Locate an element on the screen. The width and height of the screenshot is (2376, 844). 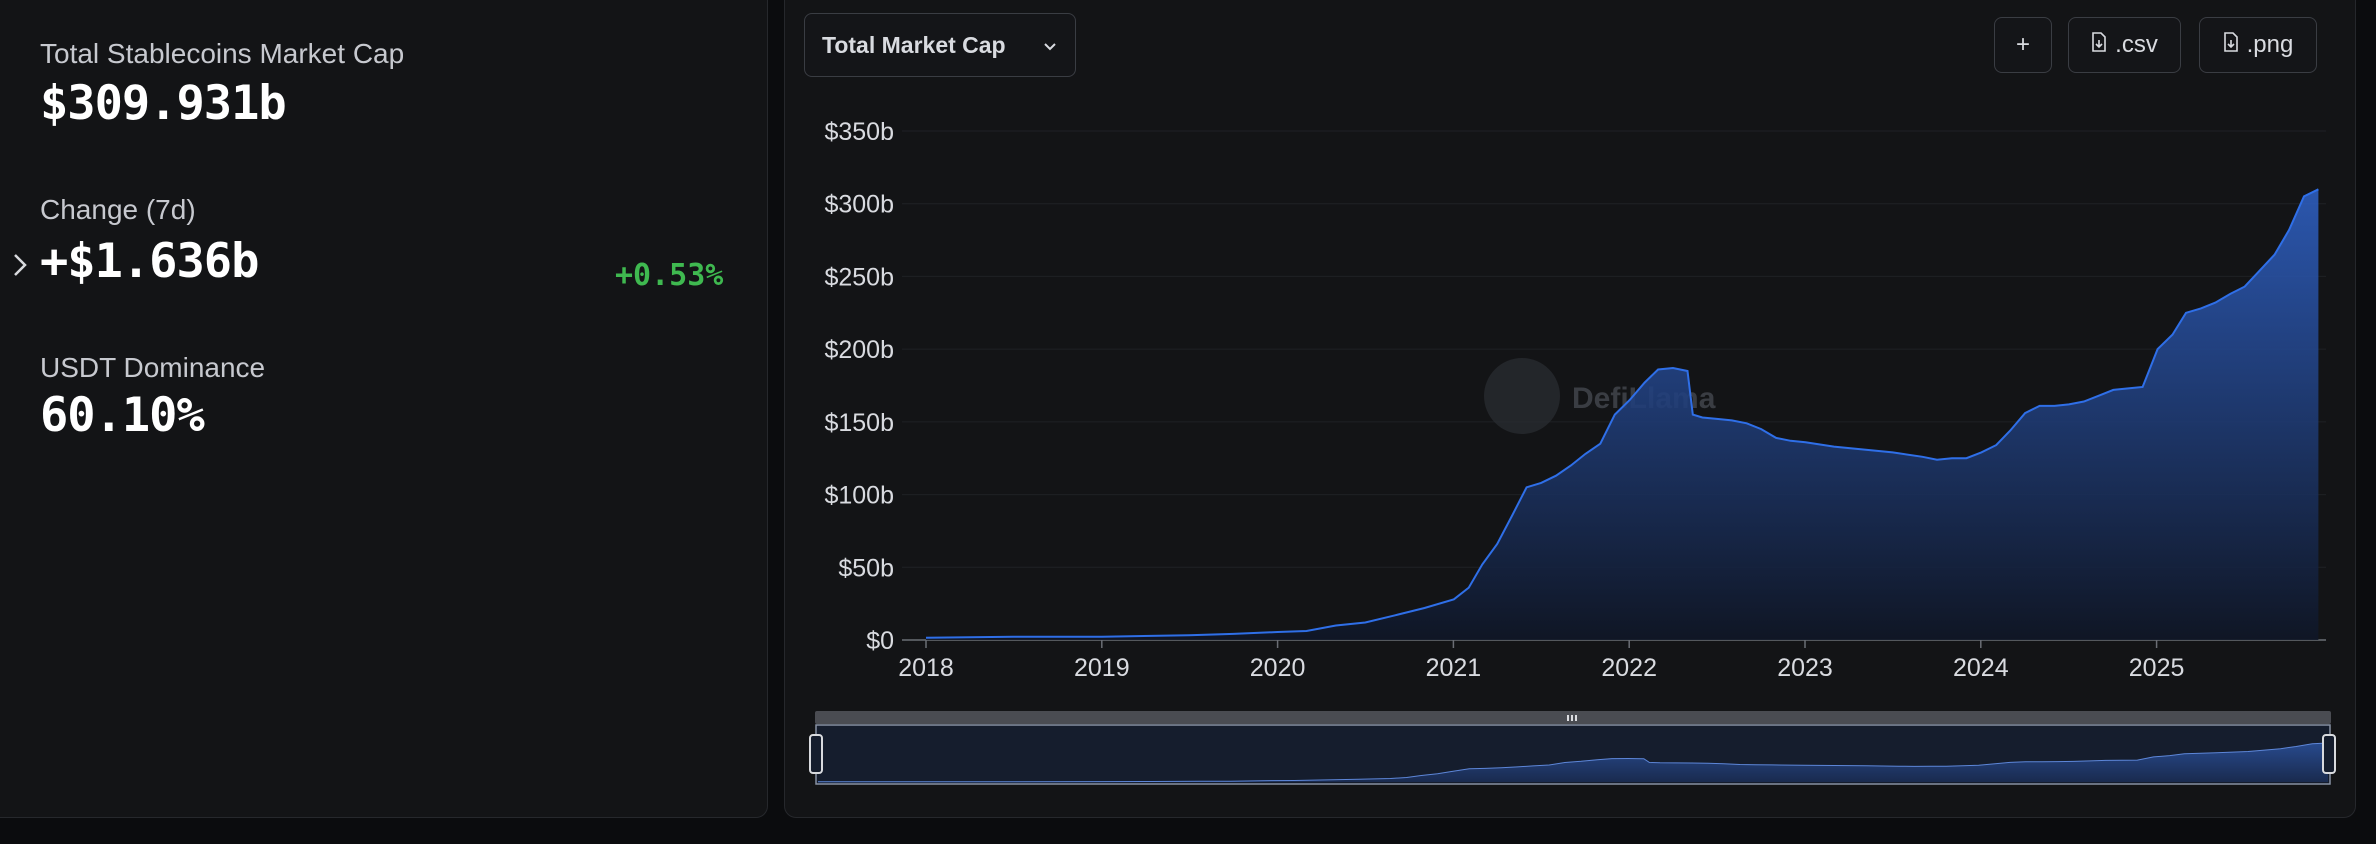
x-tick-label: 2020 is located at coordinates (1278, 668).